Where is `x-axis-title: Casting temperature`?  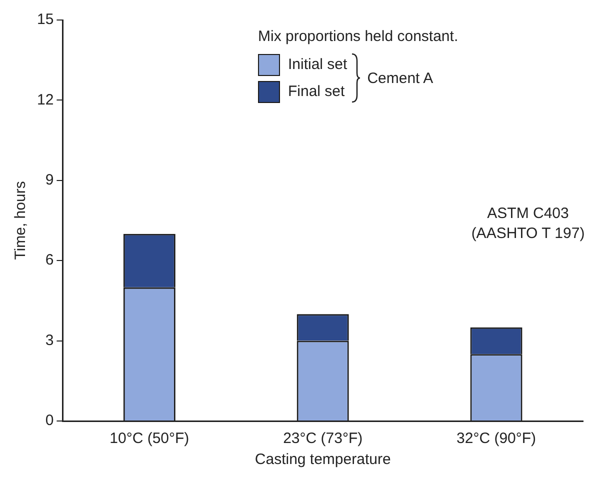 x-axis-title: Casting temperature is located at coordinates (322, 459).